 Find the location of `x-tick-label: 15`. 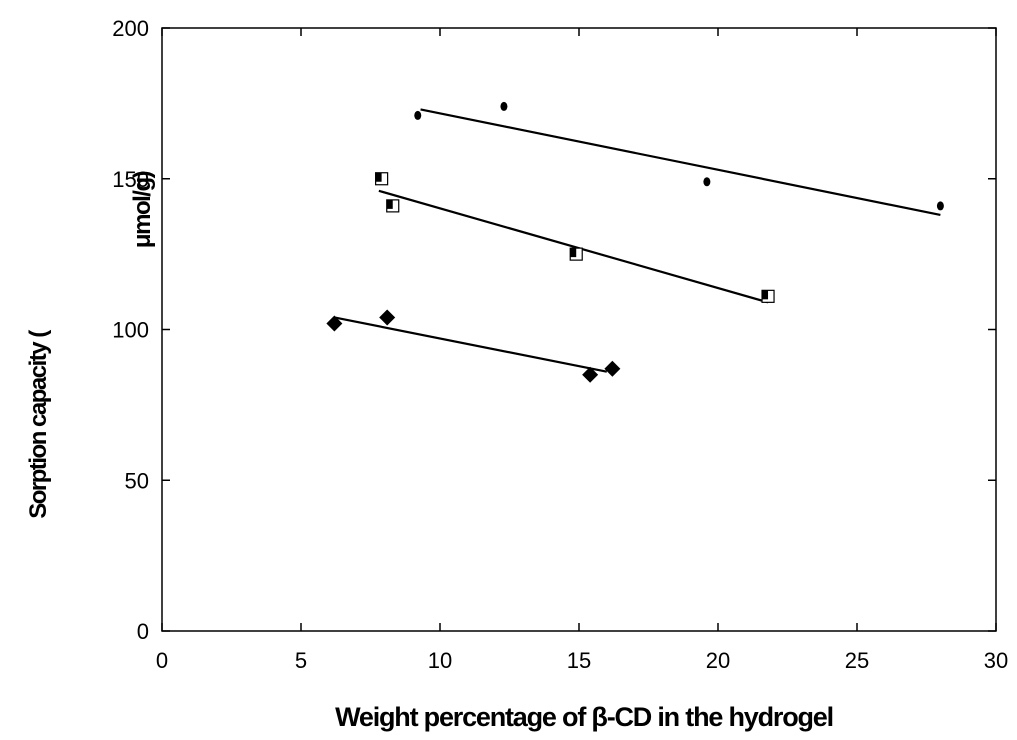

x-tick-label: 15 is located at coordinates (579, 660).